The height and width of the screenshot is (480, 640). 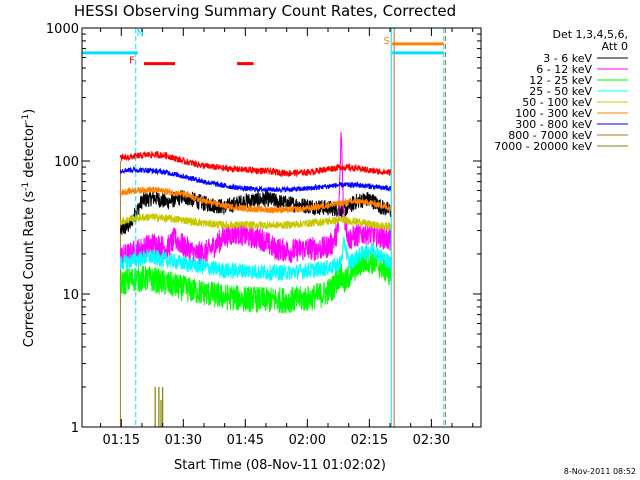 What do you see at coordinates (387, 41) in the screenshot?
I see `marker-label-s: S` at bounding box center [387, 41].